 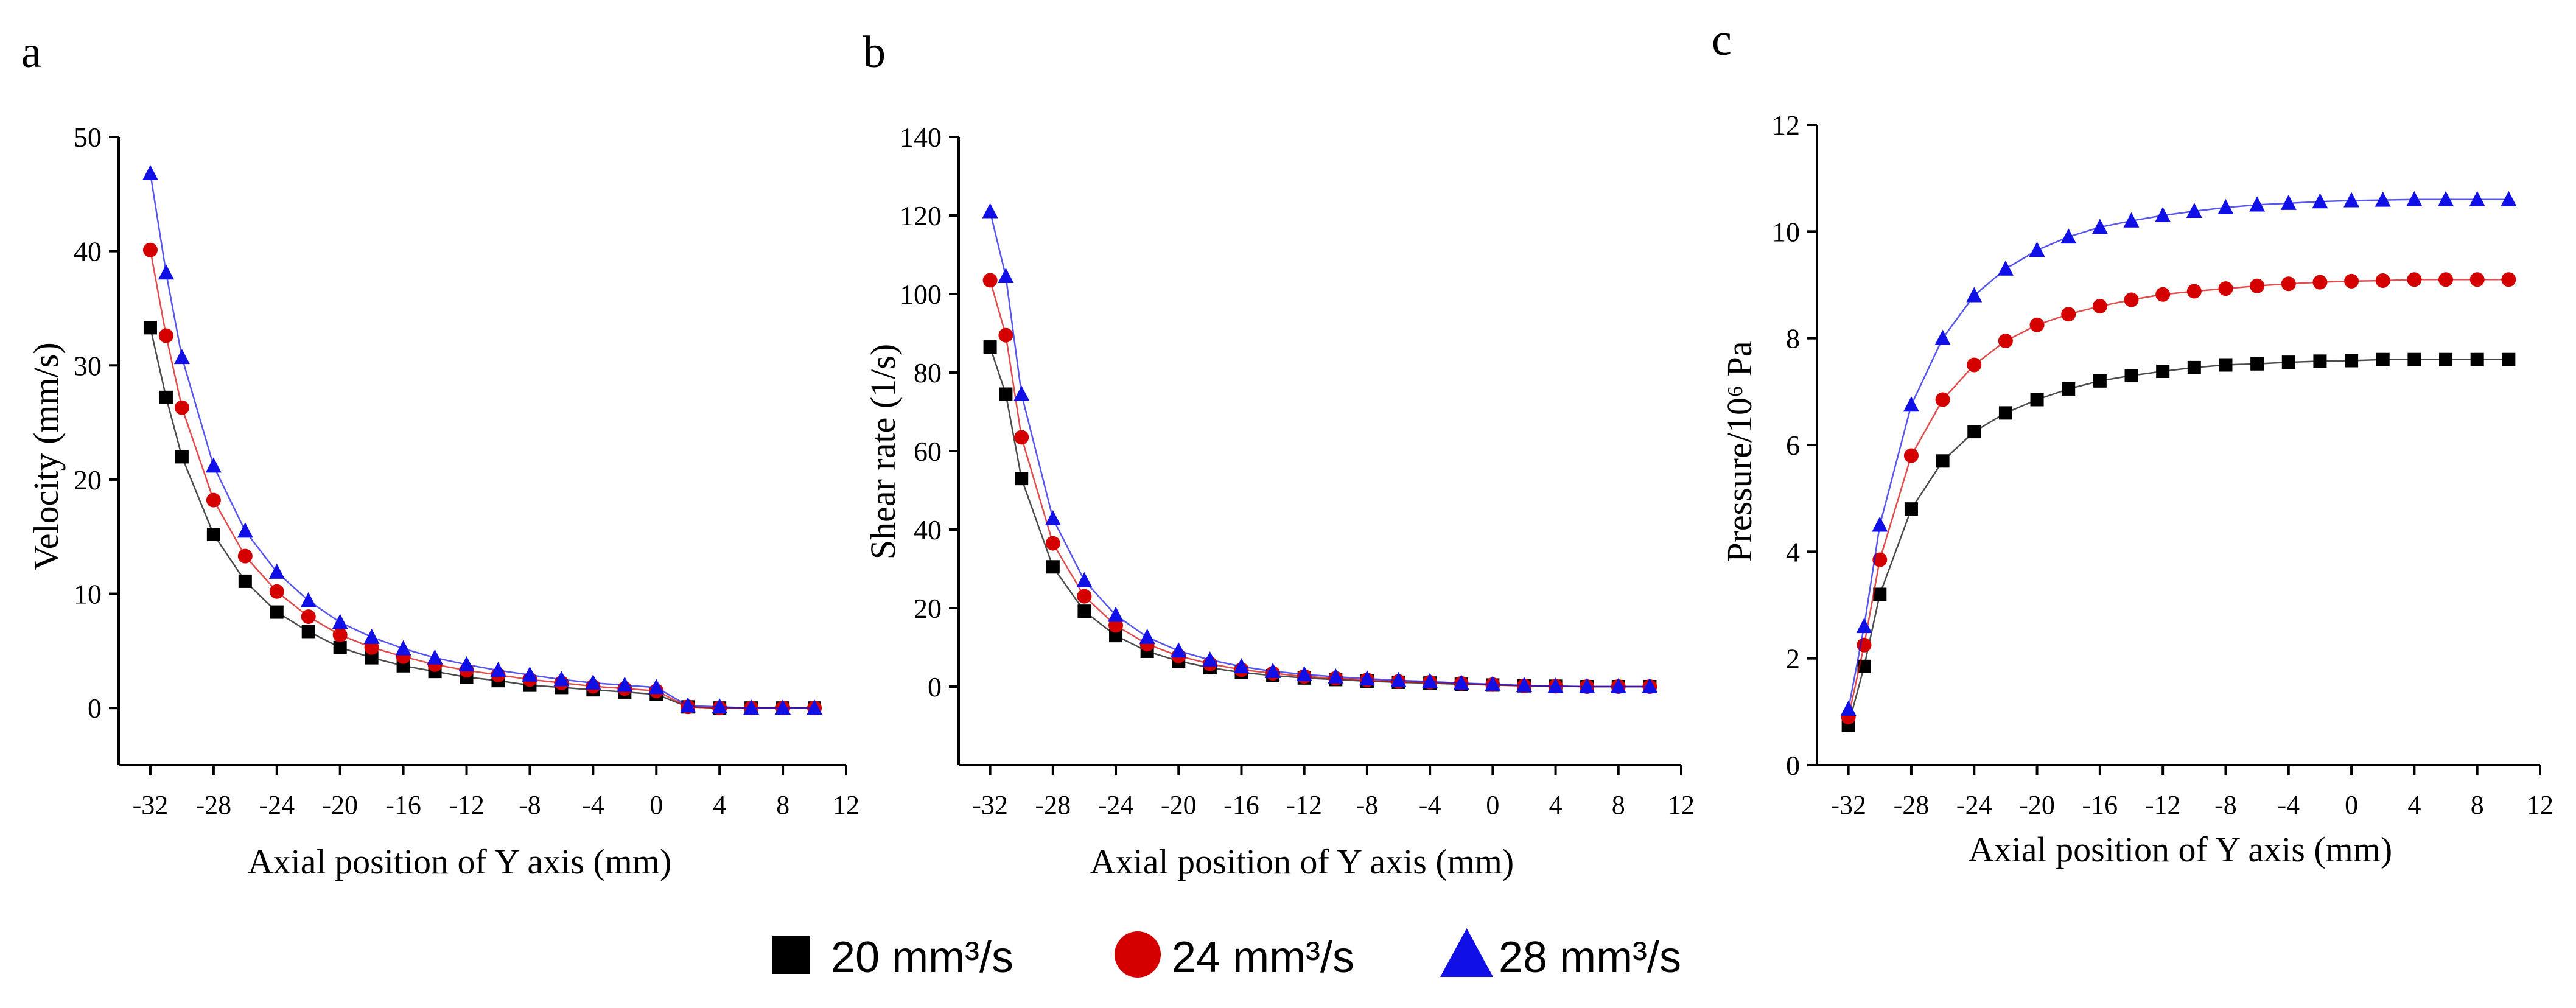 What do you see at coordinates (340, 805) in the screenshot?
I see `x-tick-label: -20` at bounding box center [340, 805].